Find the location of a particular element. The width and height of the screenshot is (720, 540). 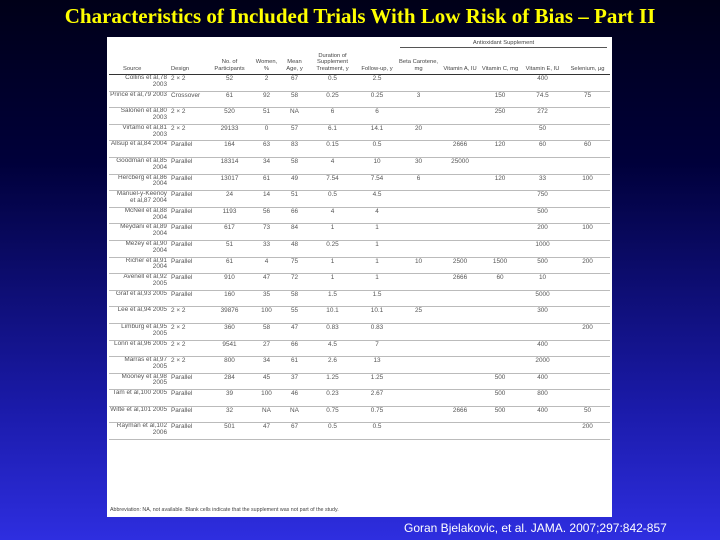

cell-duration: 4 is located at coordinates (332, 216).